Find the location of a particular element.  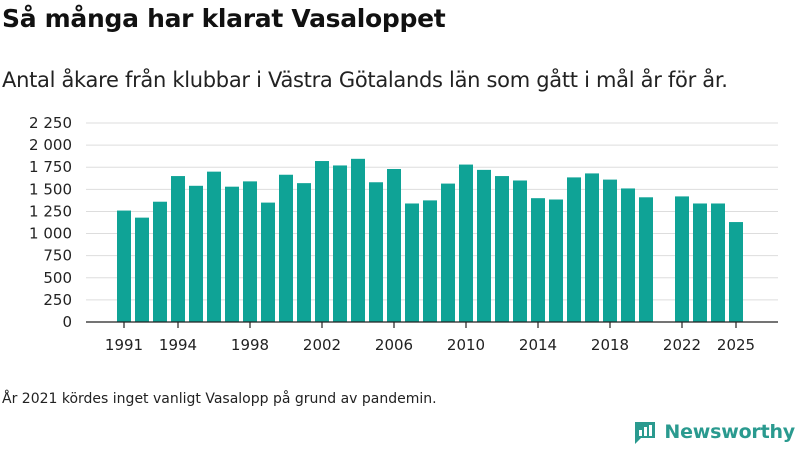

x-tick-label: 2002 is located at coordinates (322, 345).